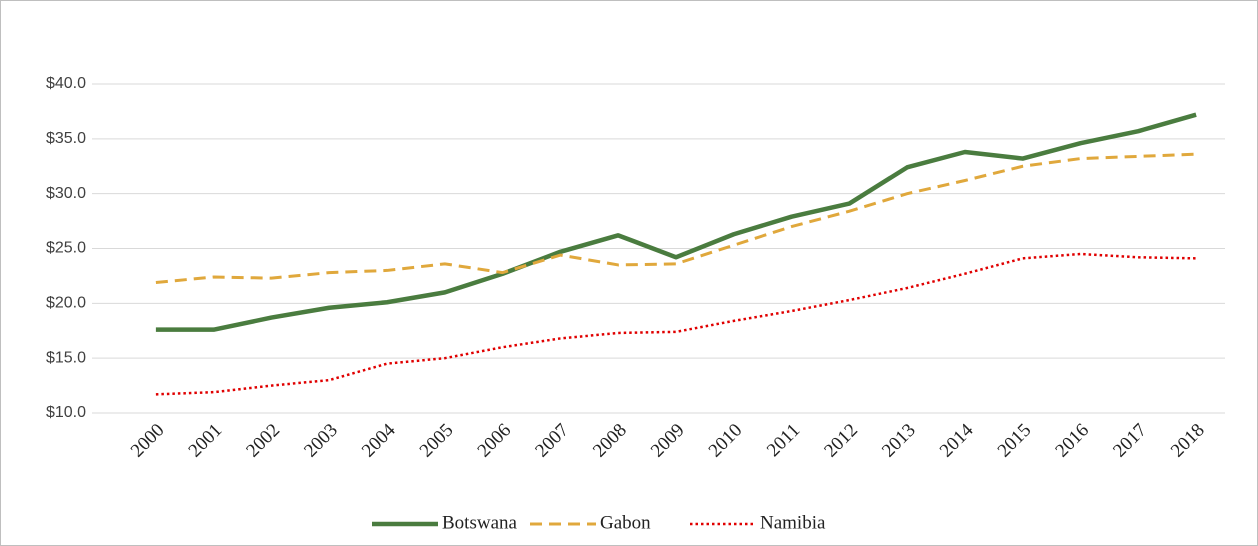 This screenshot has height=546, width=1258. I want to click on y-tick-label: $20.0, so click(66, 303).